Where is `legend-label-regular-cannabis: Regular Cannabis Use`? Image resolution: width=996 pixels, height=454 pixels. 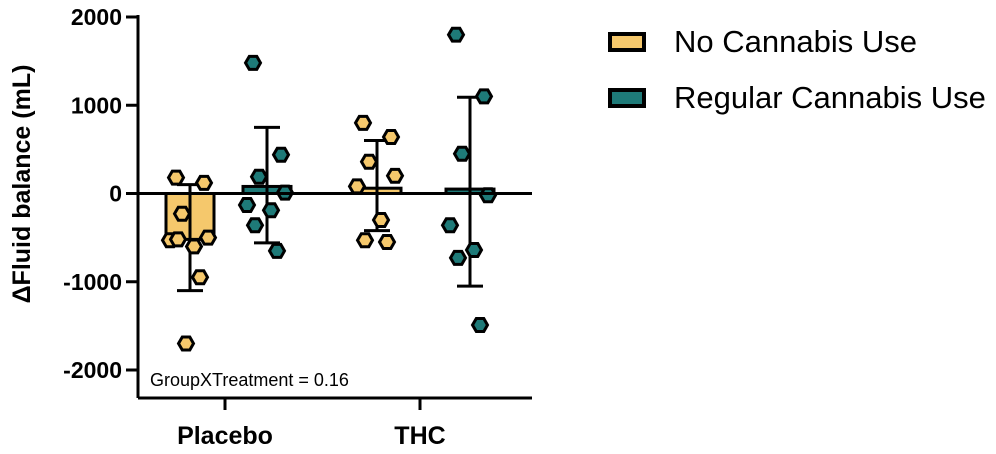 legend-label-regular-cannabis: Regular Cannabis Use is located at coordinates (830, 97).